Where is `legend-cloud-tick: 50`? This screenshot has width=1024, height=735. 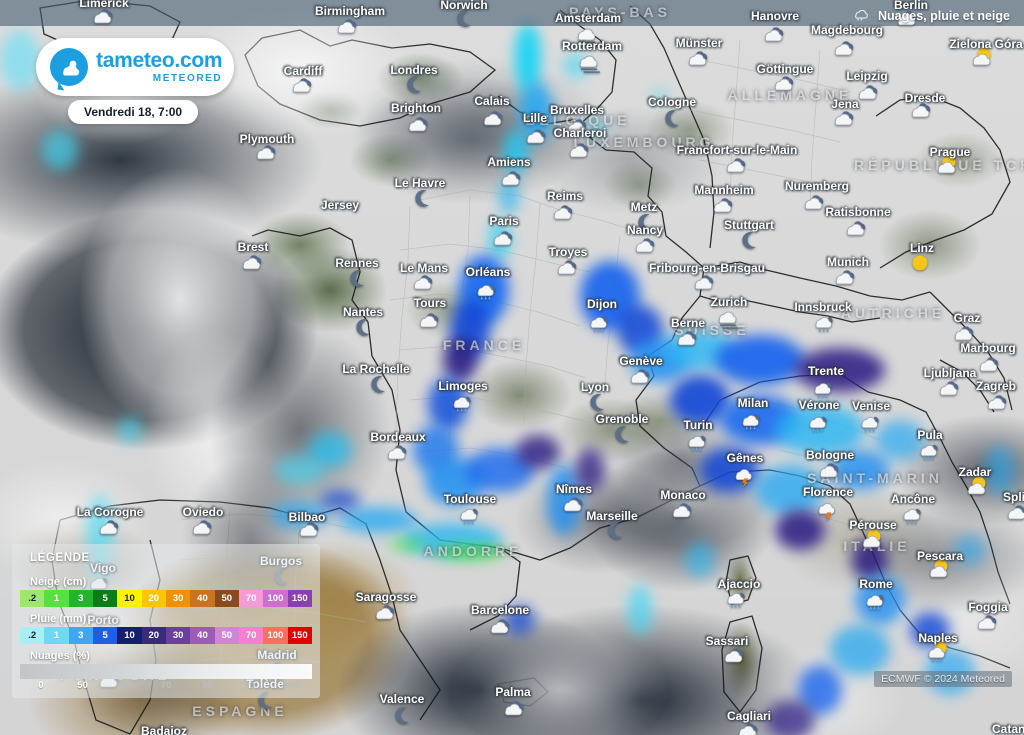
legend-cloud-tick: 50 is located at coordinates (82, 685).